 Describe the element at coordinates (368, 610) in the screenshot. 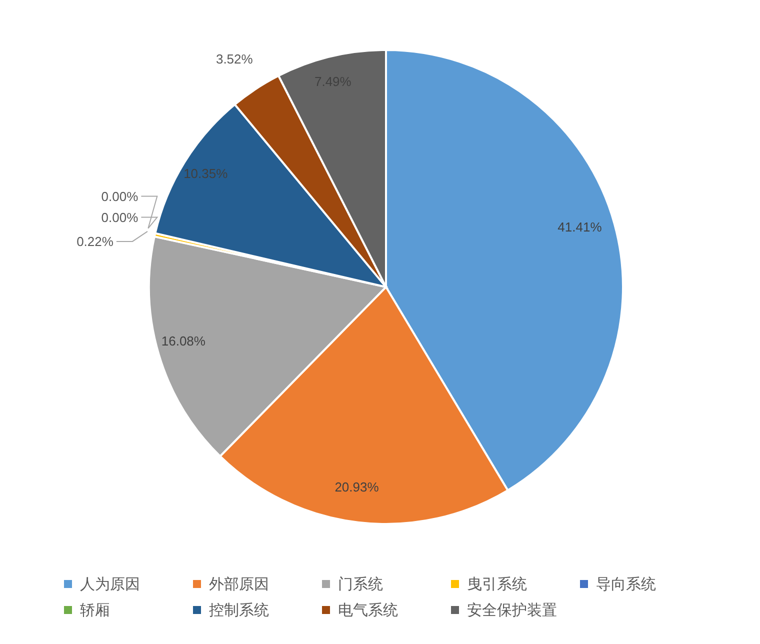

I see `legend-label: 电气系统` at that location.